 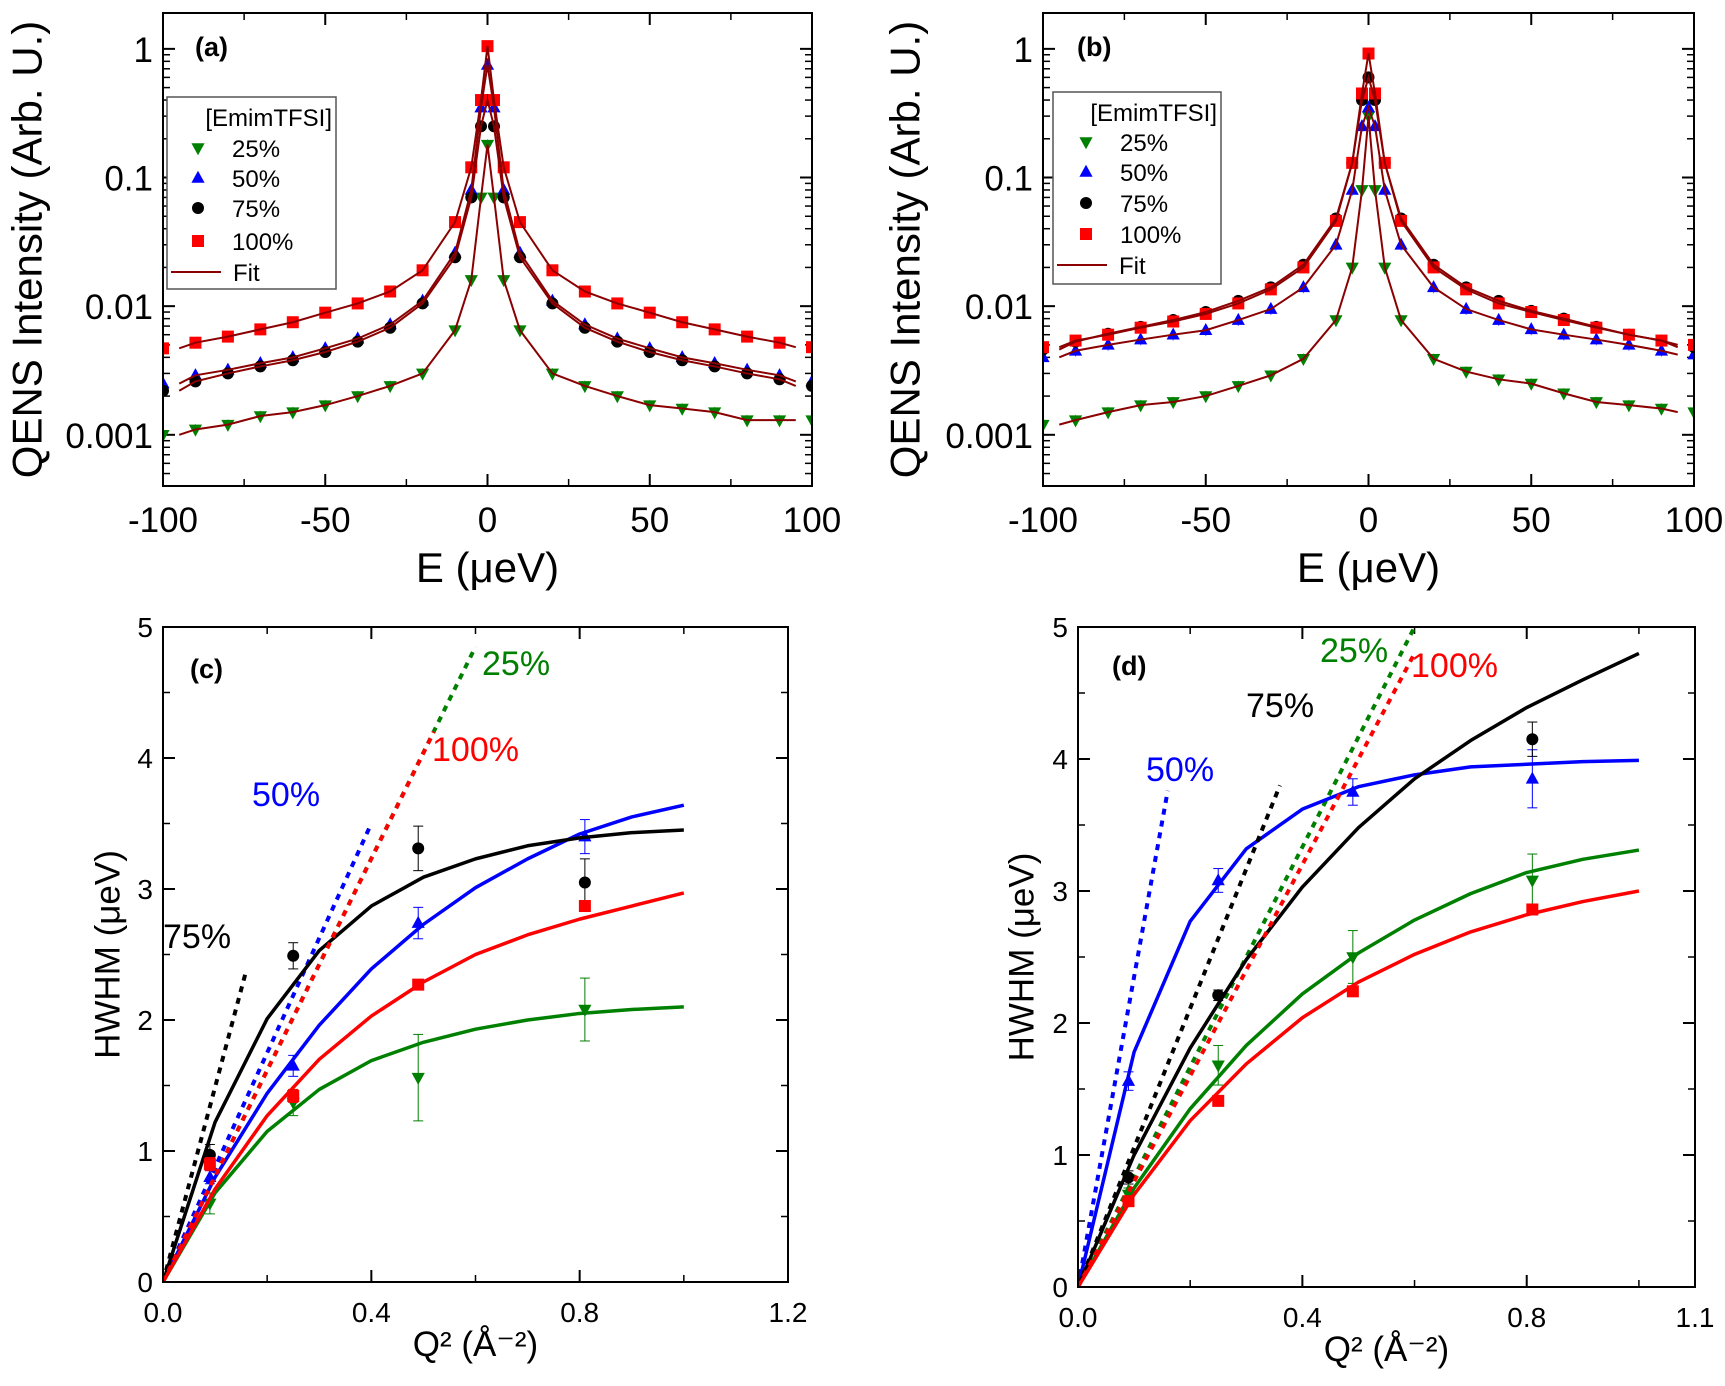 I want to click on plot-frame, so click(x=1368, y=249).